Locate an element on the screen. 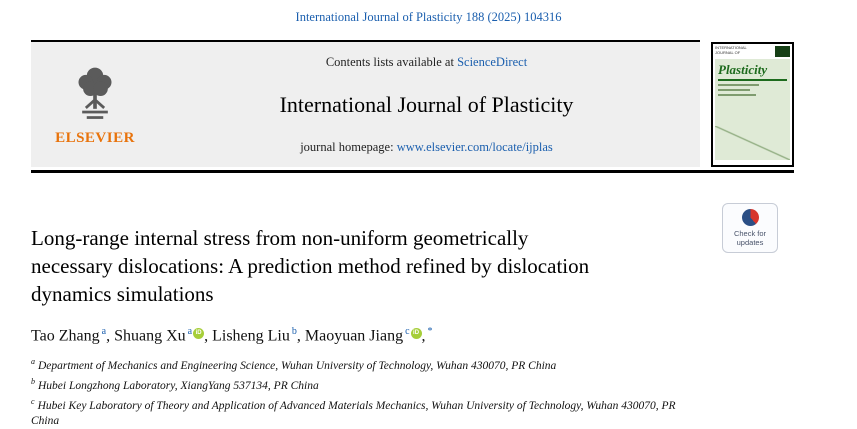 This screenshot has height=429, width=857. journal-title: International Journal of Plasticity is located at coordinates (426, 104).